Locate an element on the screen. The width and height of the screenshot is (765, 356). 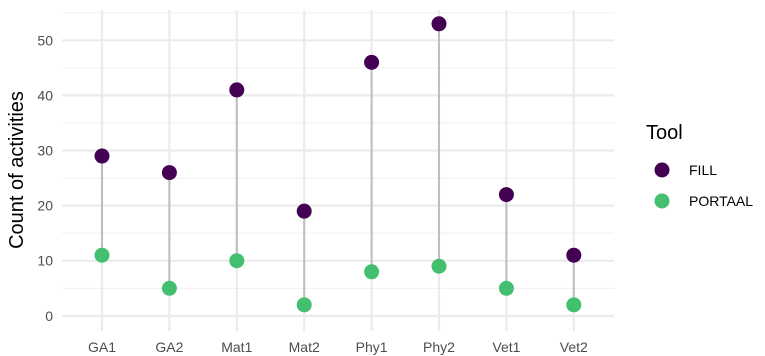
legend: Tool FILL PORTAAL is located at coordinates (699, 165).